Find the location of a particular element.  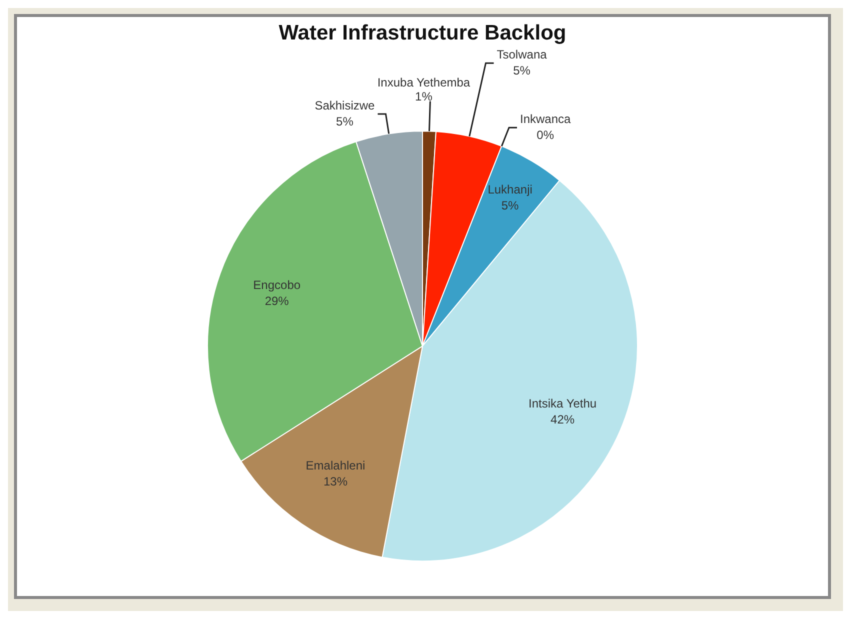

chart-title: Water Infrastructure Backlog is located at coordinates (422, 32).